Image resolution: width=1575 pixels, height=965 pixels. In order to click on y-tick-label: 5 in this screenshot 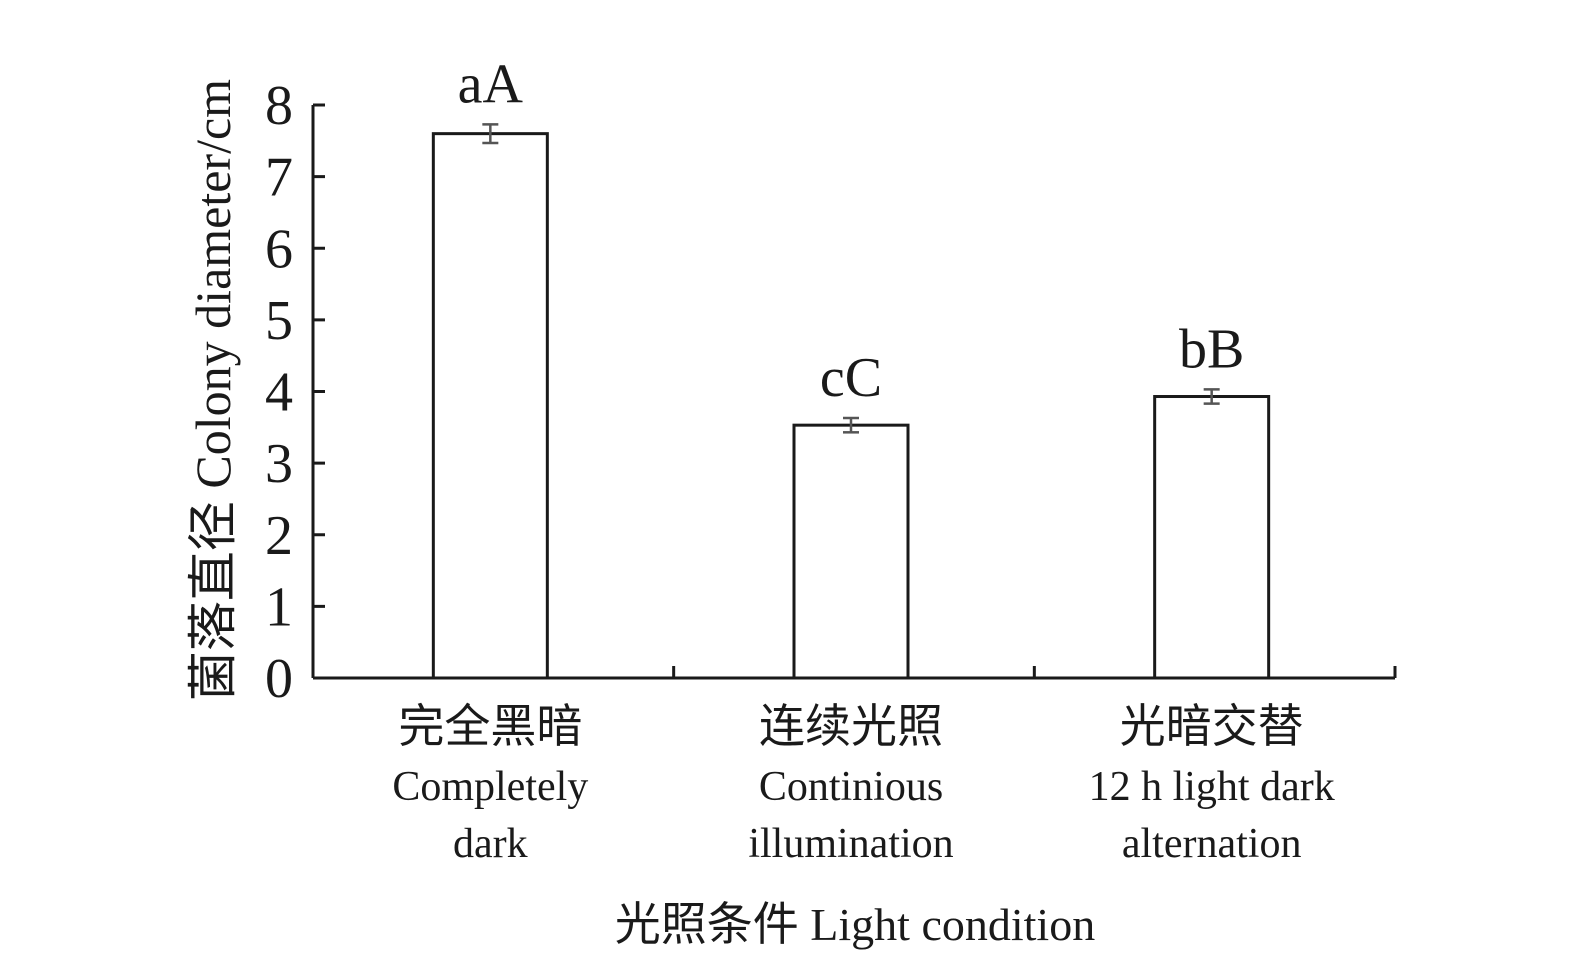, I will do `click(279, 321)`.